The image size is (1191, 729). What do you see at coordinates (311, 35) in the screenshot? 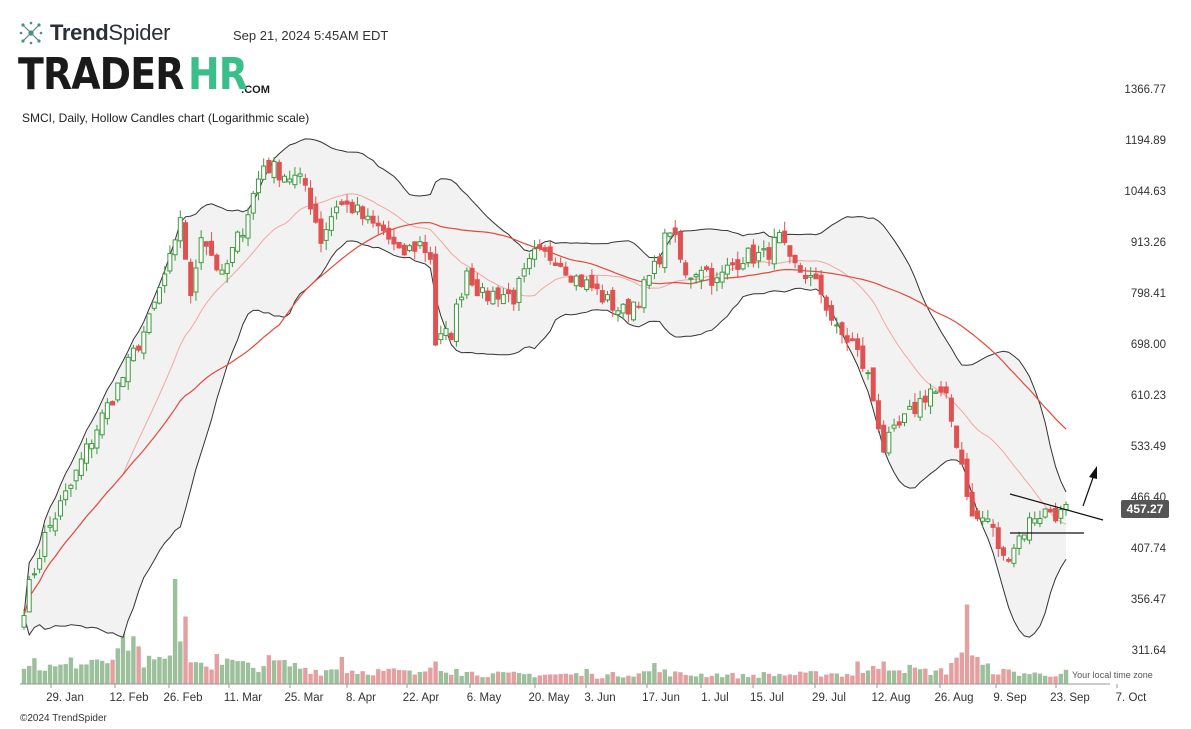
I see `chart-timestamp: Sep 21, 2024 5:45AM EDT` at bounding box center [311, 35].